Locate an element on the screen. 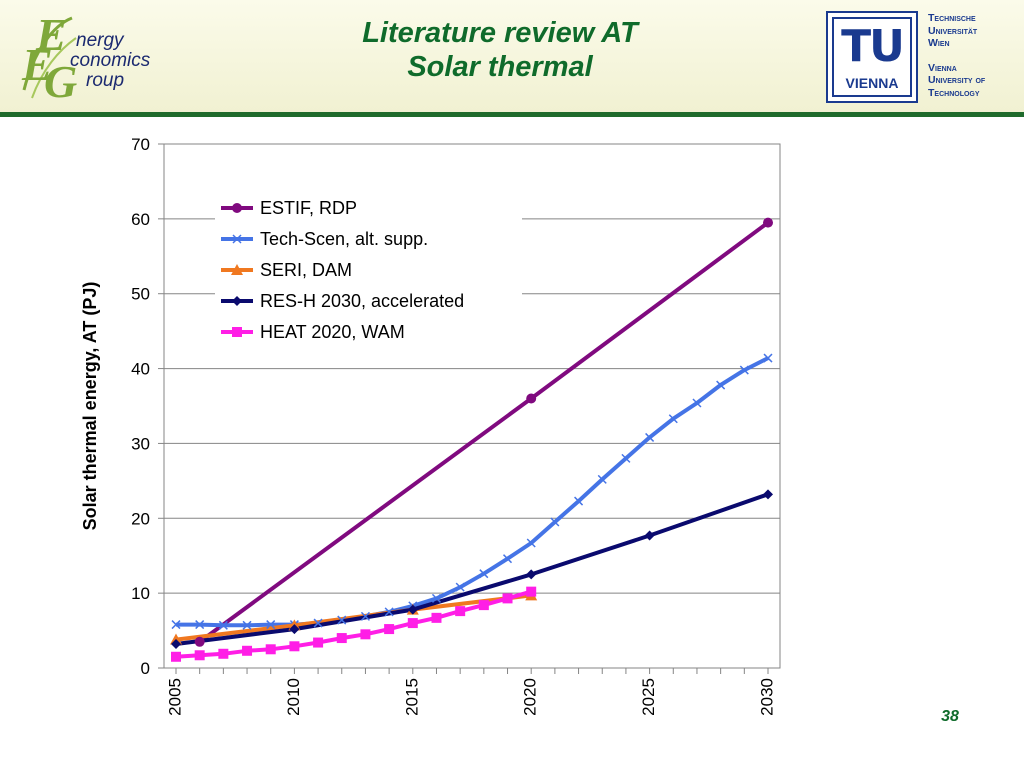 The image size is (1024, 768). legend-label: ESTIF, RDP is located at coordinates (308, 208).